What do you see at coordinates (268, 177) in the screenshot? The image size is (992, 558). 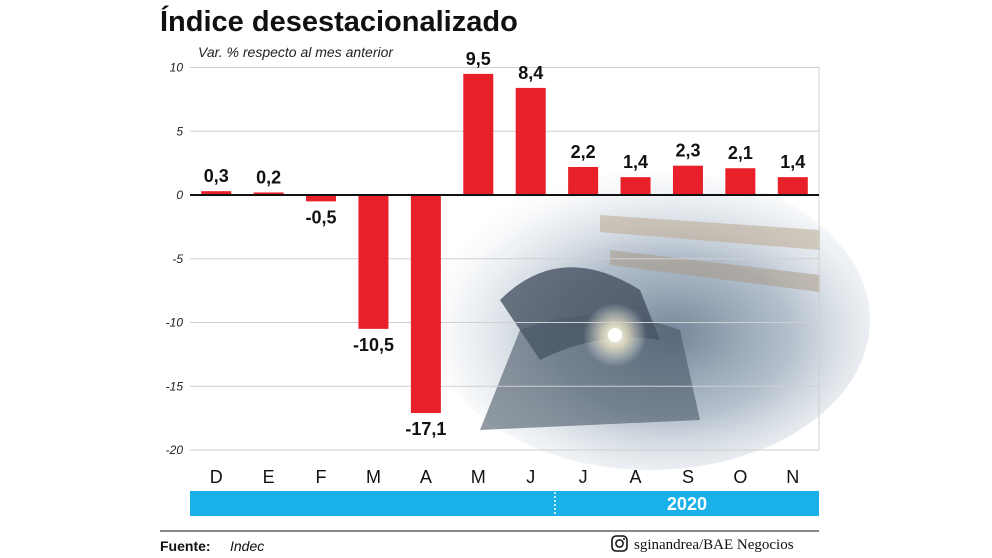 I see `data-label: 0,2` at bounding box center [268, 177].